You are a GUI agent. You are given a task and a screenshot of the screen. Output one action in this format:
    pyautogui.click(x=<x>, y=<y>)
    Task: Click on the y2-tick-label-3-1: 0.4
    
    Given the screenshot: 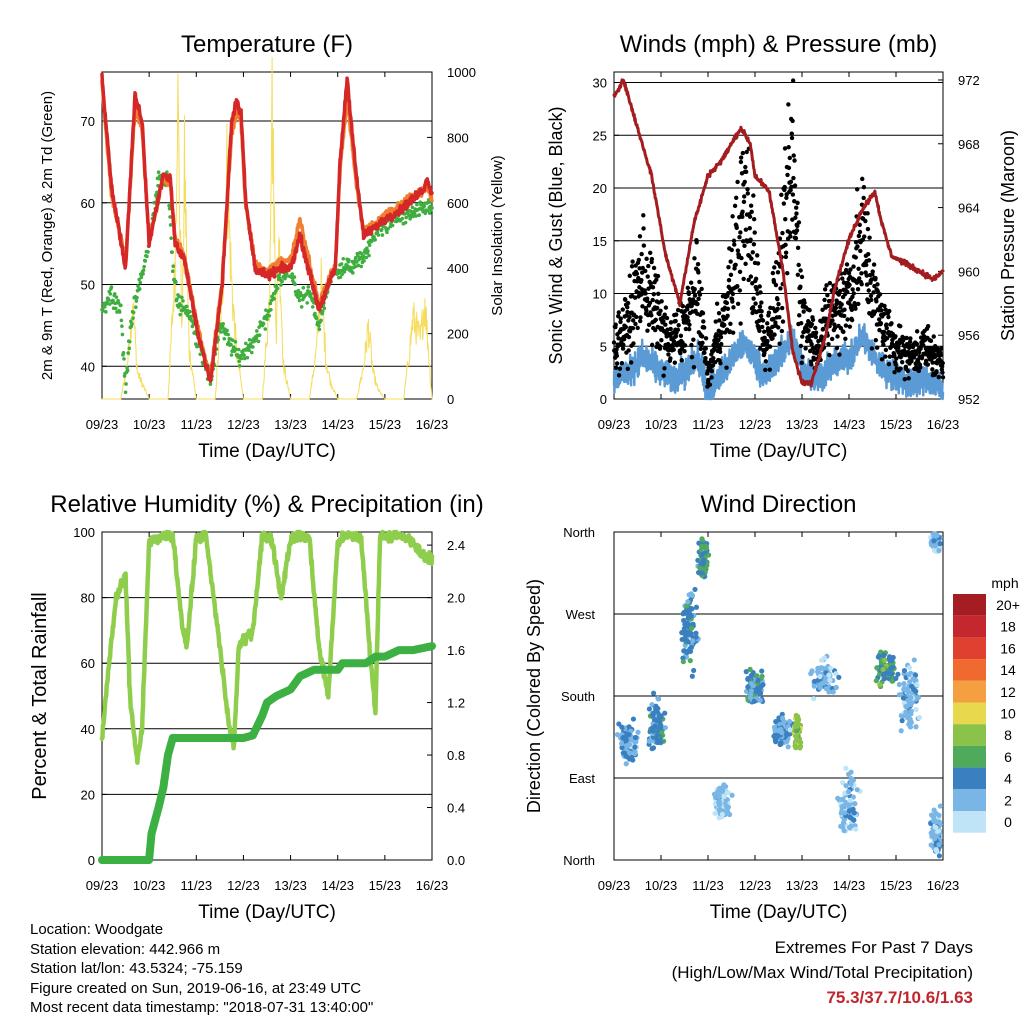 What is the action you would take?
    pyautogui.click(x=456, y=808)
    